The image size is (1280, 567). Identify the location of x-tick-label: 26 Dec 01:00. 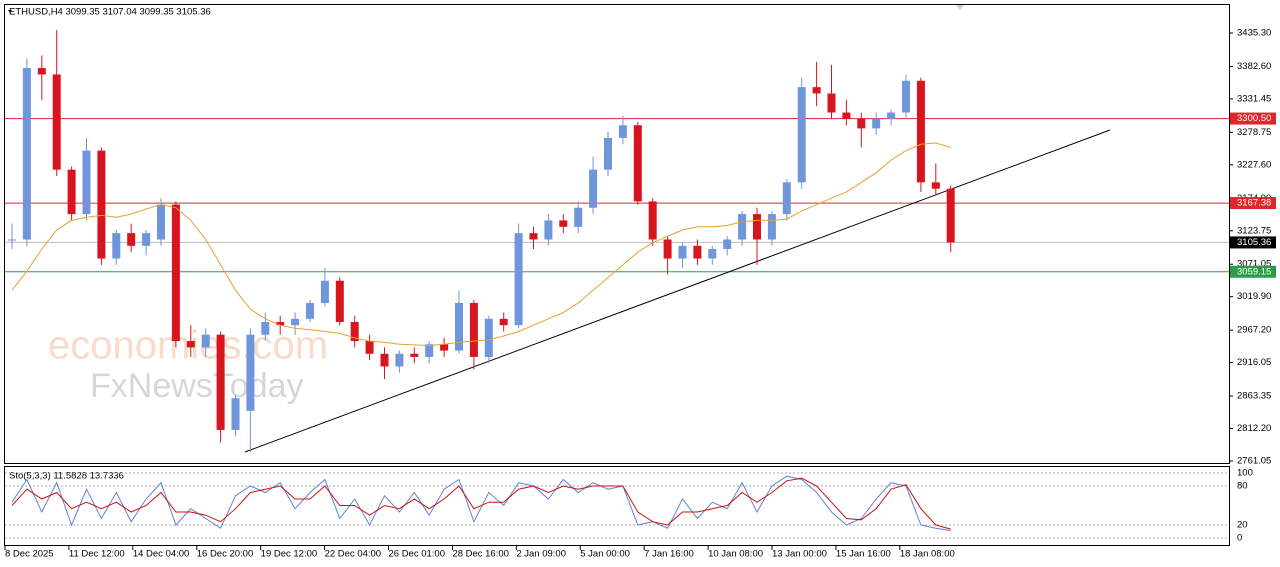
(416, 554).